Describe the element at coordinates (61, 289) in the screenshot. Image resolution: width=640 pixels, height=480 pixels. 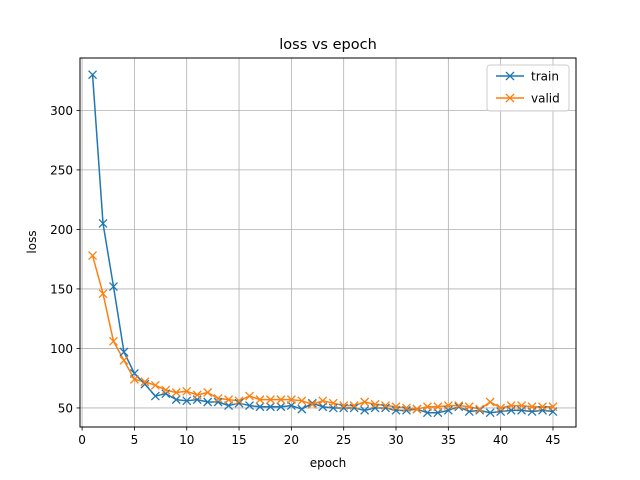
I see `y-tick-label: 150` at that location.